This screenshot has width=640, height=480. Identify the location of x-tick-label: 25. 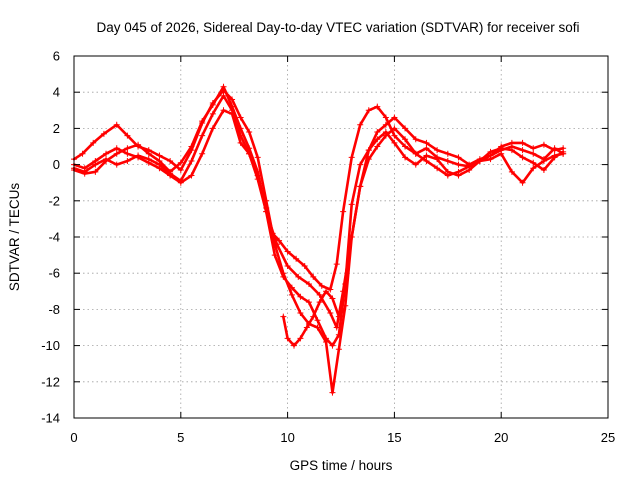
(608, 437).